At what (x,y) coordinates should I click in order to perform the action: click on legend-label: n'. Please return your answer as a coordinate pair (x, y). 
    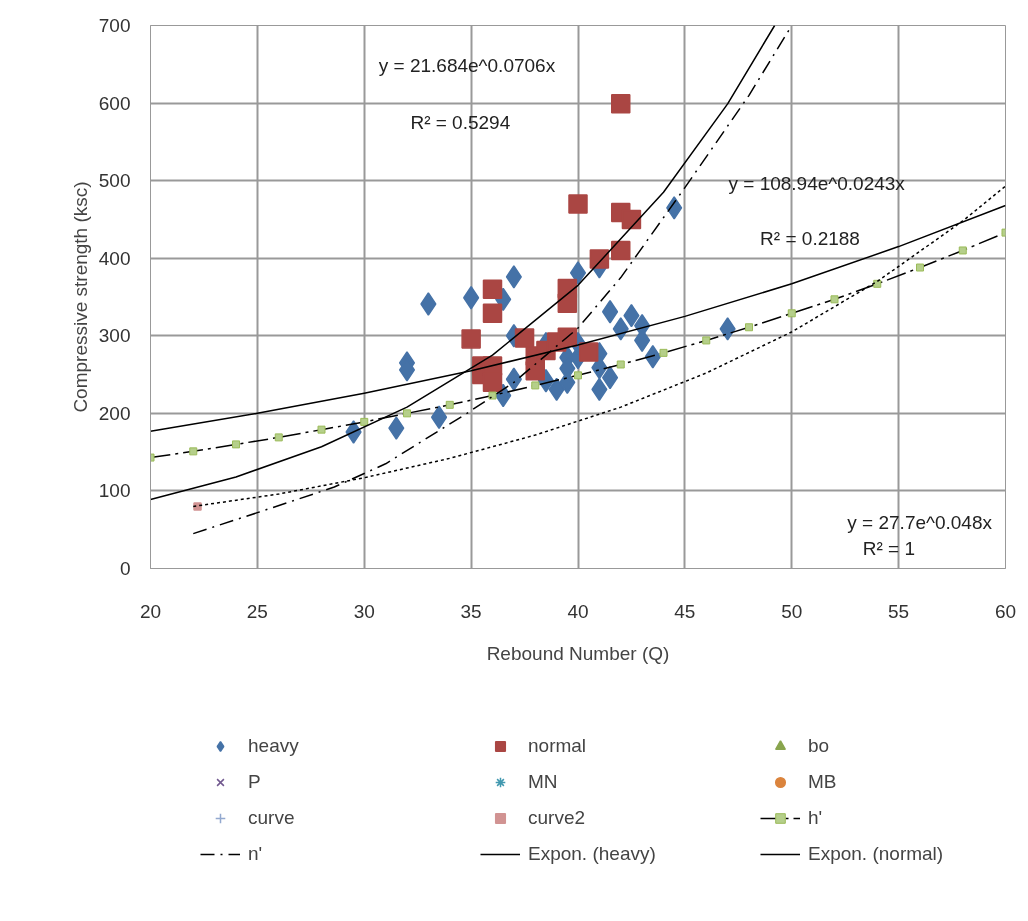
    Looking at the image, I should click on (256, 854).